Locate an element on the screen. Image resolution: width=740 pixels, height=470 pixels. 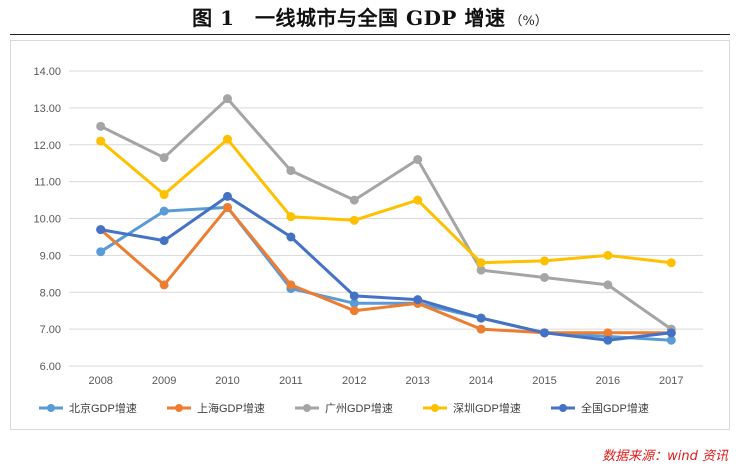
y-tick-label: 10.00 is located at coordinates (47, 220).